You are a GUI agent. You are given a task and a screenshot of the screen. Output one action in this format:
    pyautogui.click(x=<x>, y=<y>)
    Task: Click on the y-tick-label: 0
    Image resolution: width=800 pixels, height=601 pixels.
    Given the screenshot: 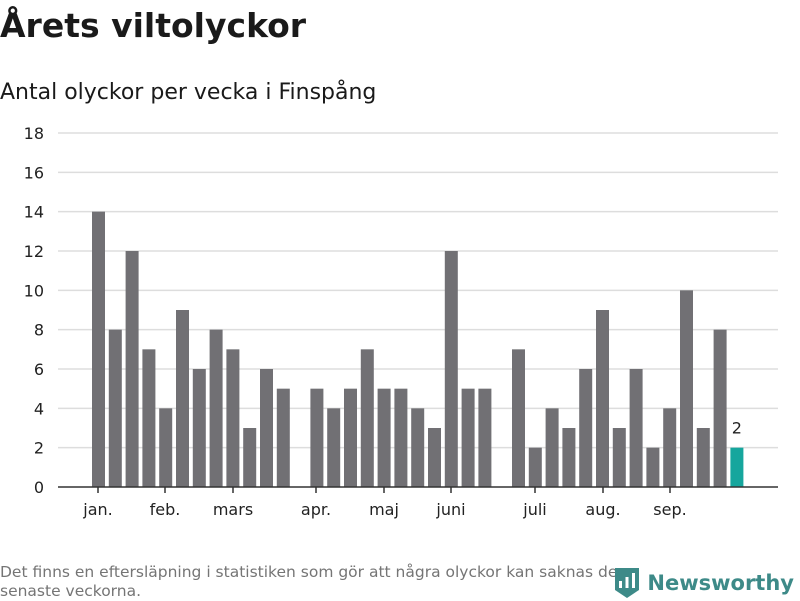 What is the action you would take?
    pyautogui.click(x=39, y=487)
    